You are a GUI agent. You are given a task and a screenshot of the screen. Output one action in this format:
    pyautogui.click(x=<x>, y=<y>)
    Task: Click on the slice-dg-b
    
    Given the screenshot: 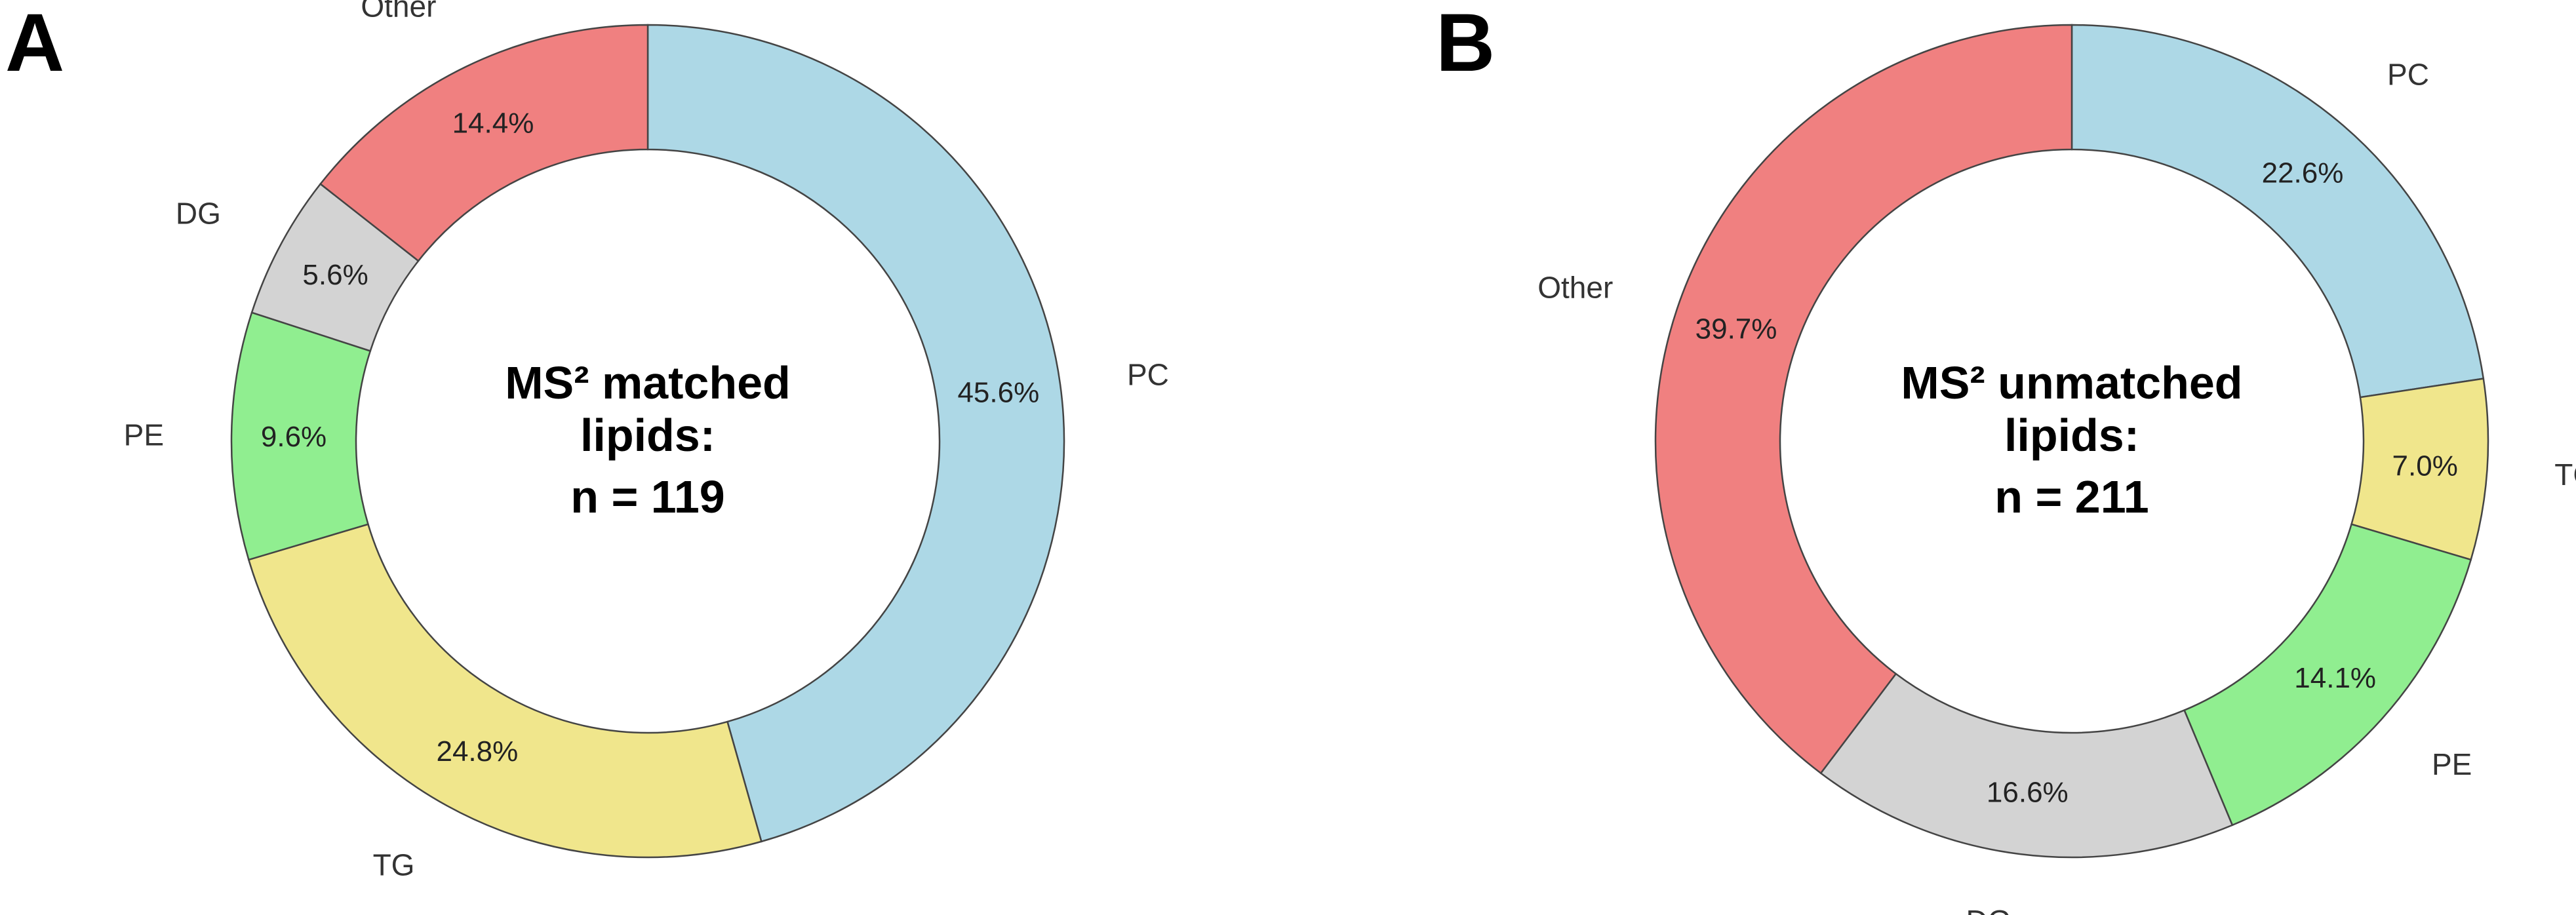 What is the action you would take?
    pyautogui.click(x=2026, y=765)
    